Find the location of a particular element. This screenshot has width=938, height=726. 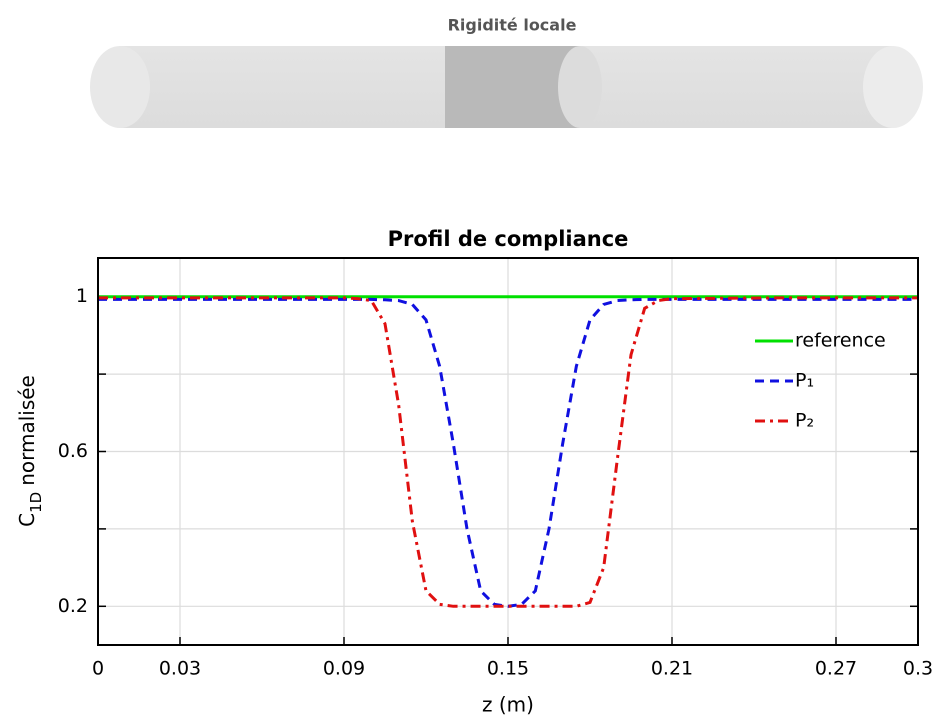

y-tick-label: 1 is located at coordinates (82, 296).